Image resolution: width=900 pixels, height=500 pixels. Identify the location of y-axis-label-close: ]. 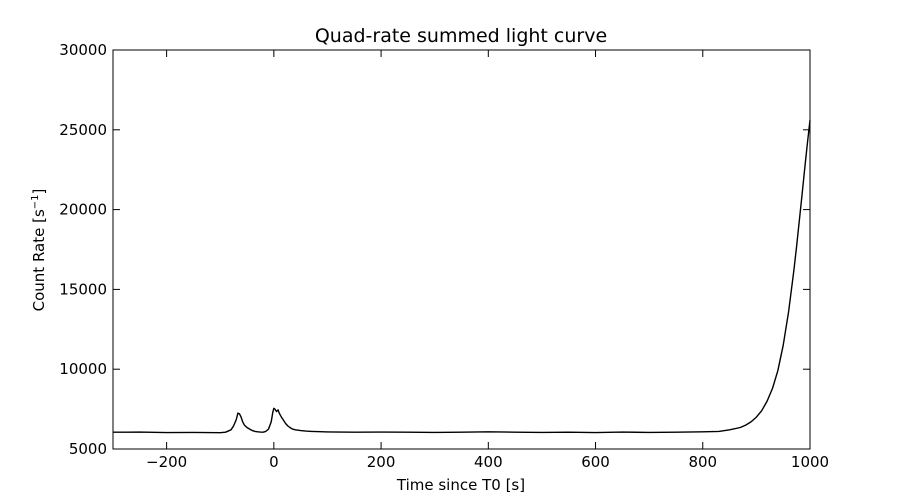
(39, 192).